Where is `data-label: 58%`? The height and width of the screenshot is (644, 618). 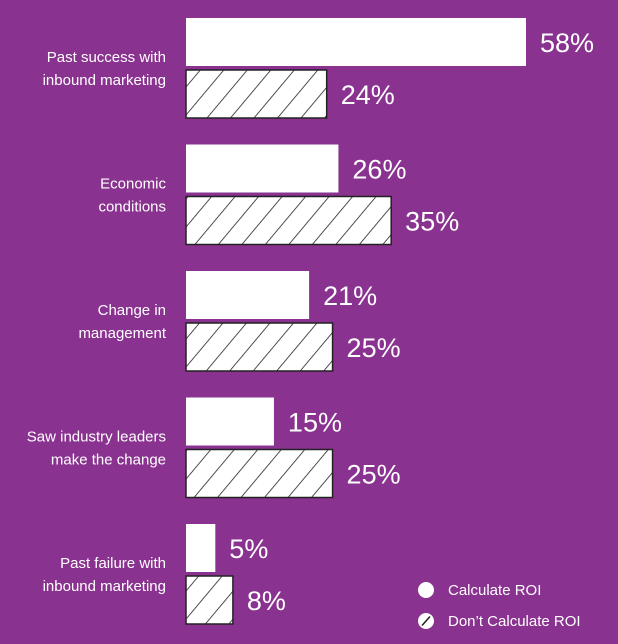 data-label: 58% is located at coordinates (567, 43).